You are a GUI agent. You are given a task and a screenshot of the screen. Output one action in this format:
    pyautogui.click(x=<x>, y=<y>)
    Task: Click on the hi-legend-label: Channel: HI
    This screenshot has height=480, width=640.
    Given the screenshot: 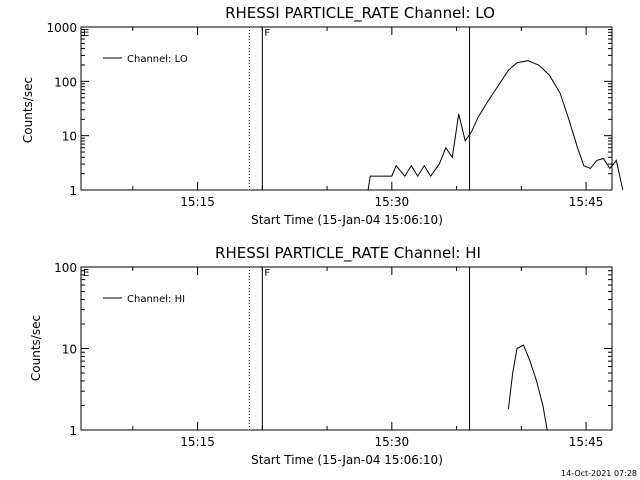 What is the action you would take?
    pyautogui.click(x=156, y=299)
    